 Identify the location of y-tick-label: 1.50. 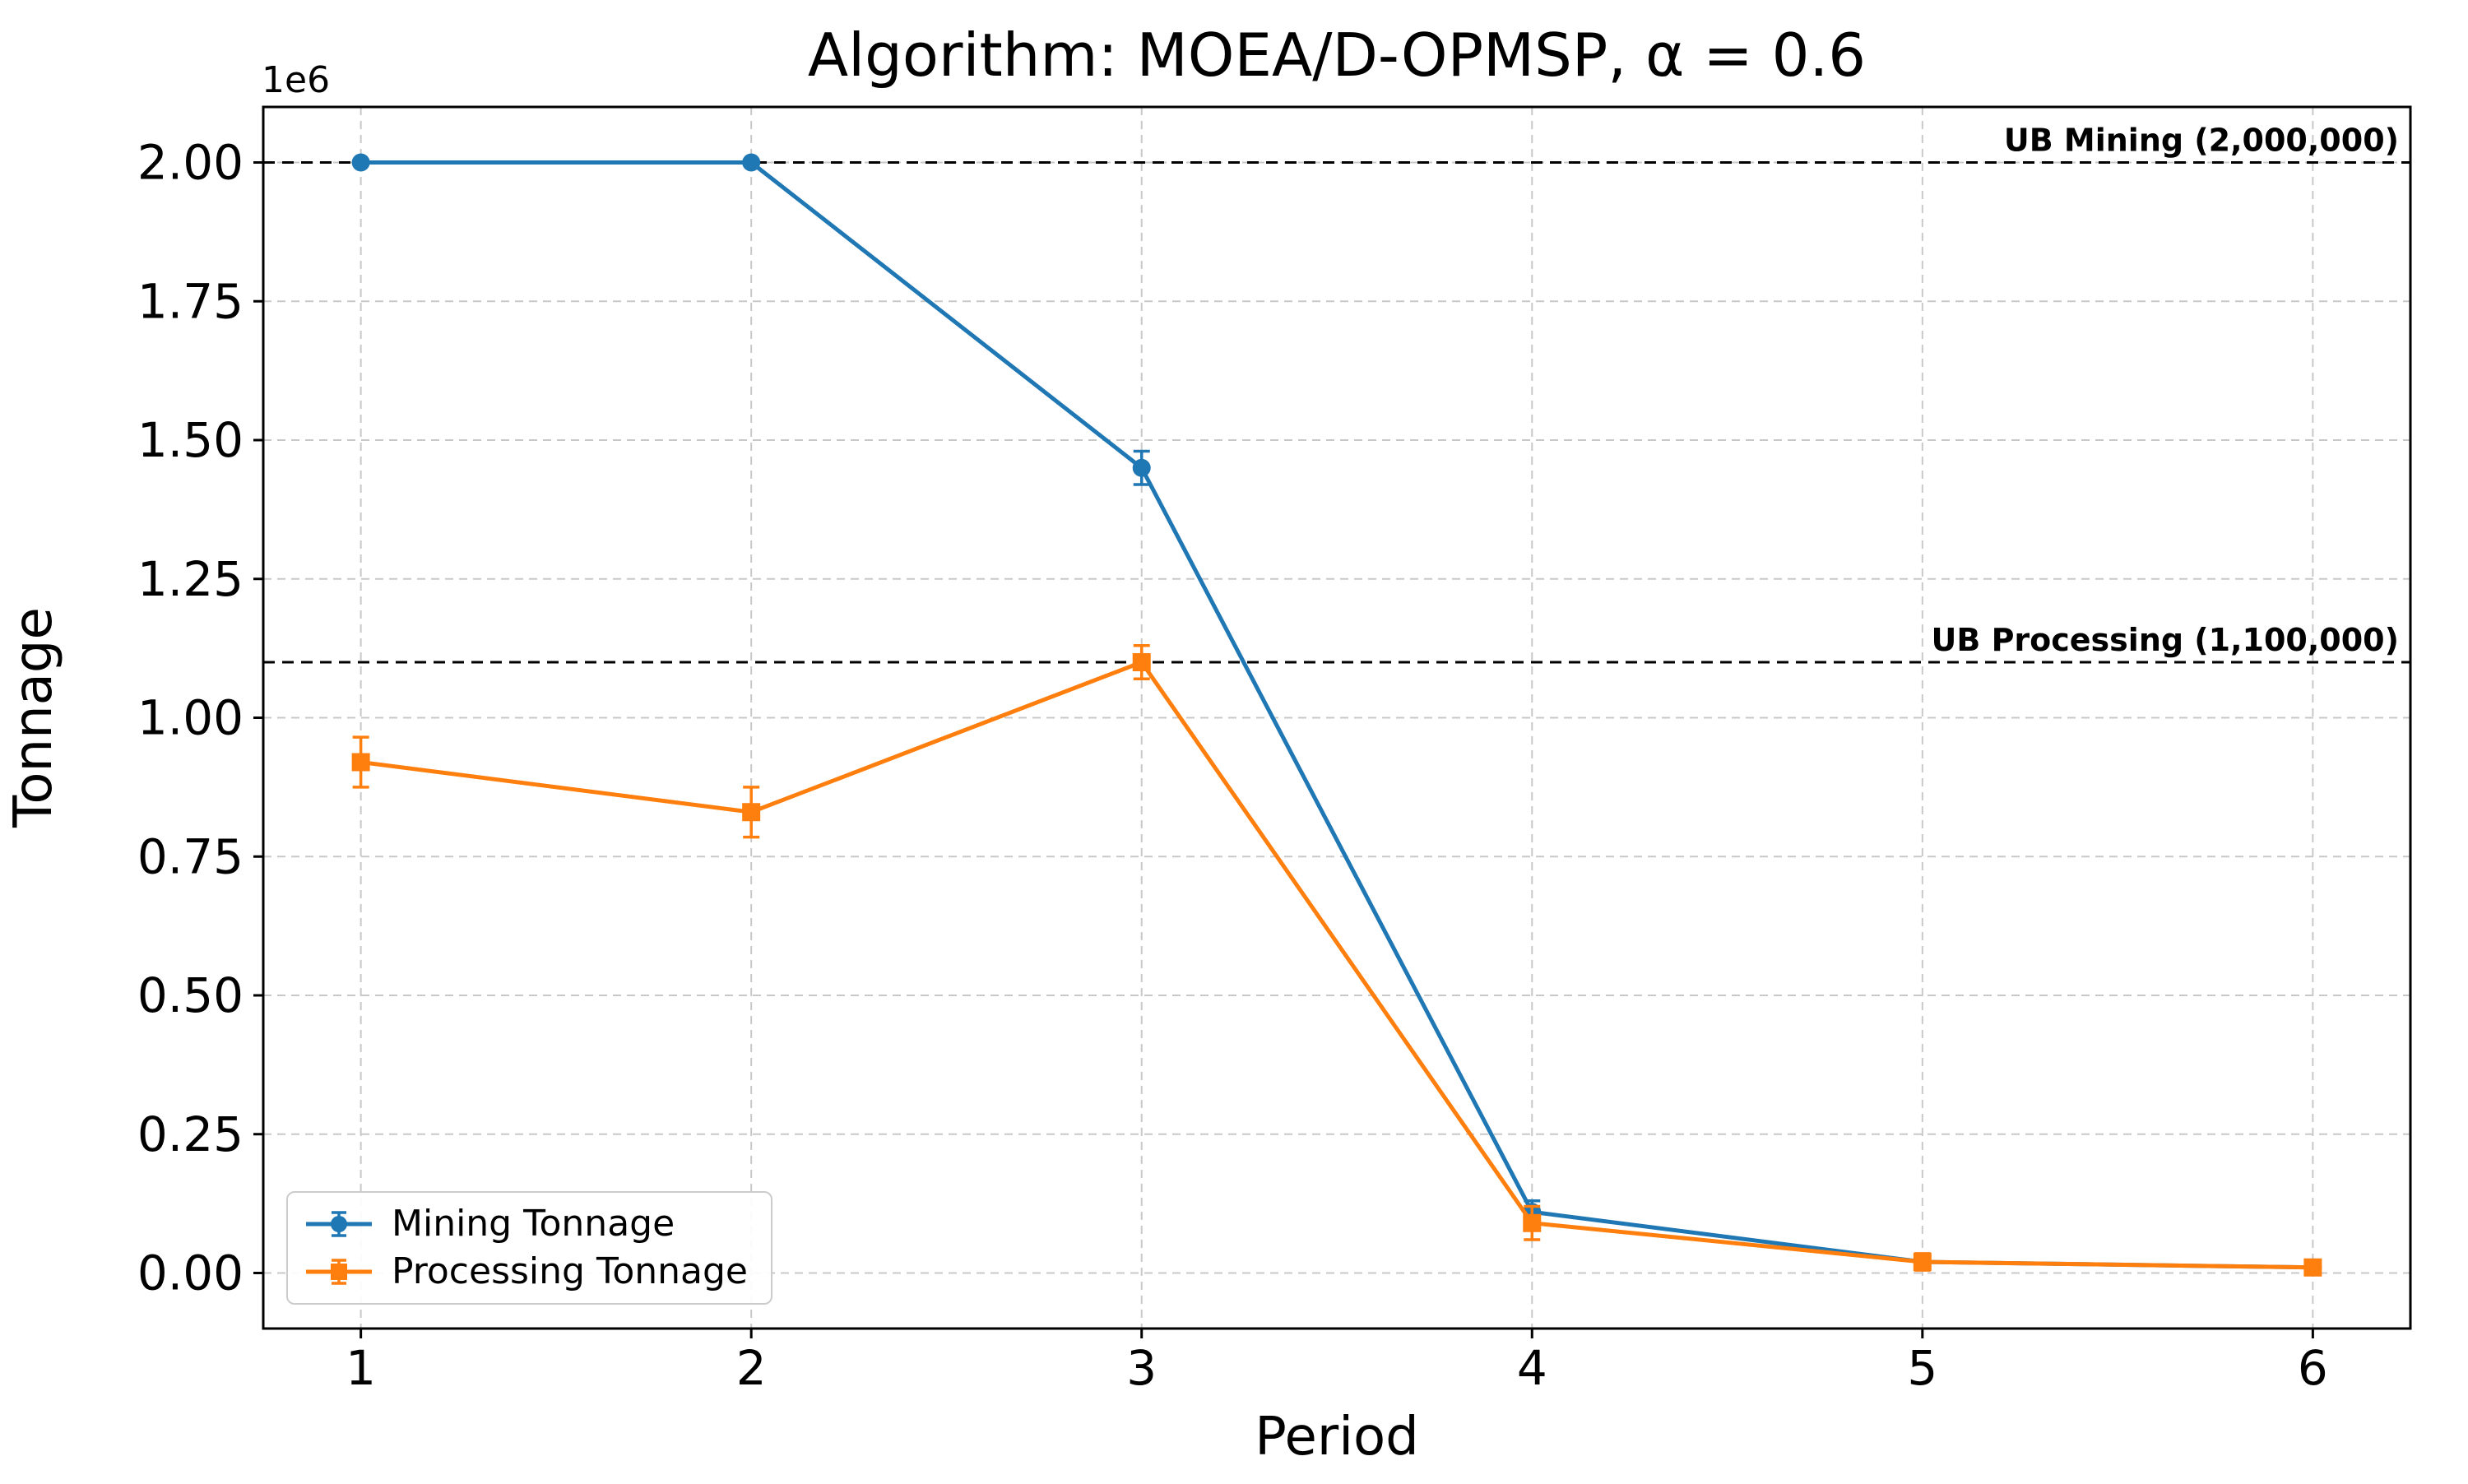
(190, 440).